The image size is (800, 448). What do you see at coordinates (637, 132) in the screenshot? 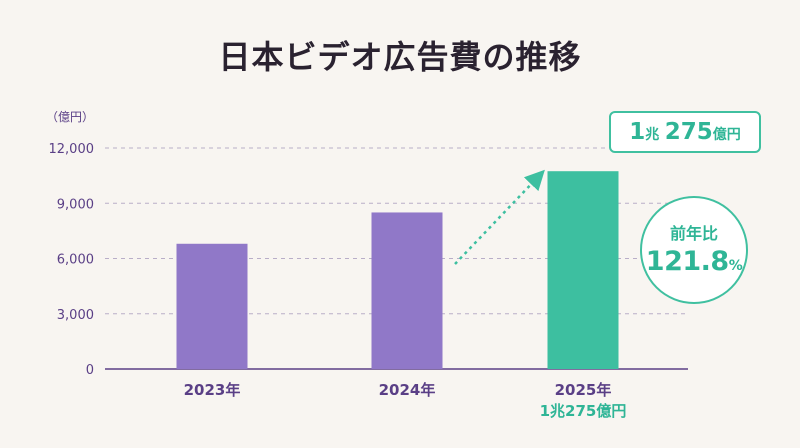
I see `callout-lead: 1` at bounding box center [637, 132].